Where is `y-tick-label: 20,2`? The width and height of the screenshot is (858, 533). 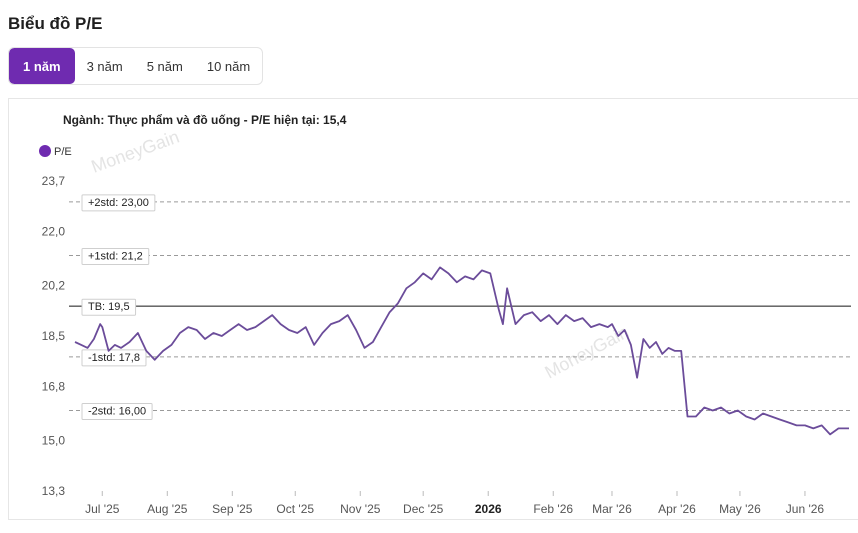
y-tick-label: 20,2 is located at coordinates (54, 285).